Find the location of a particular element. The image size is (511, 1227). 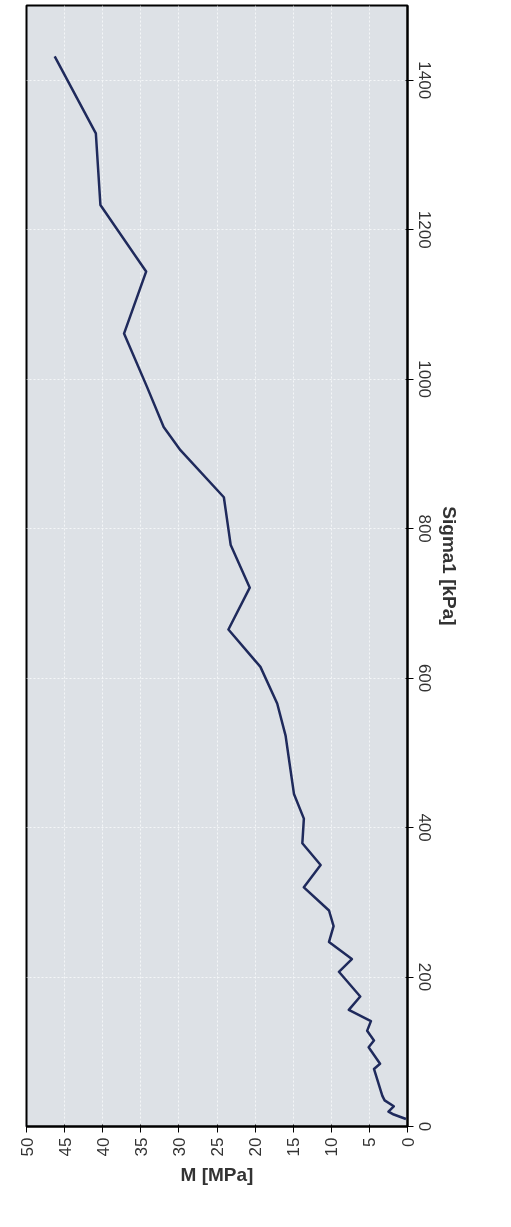

y-tick-label: 0 is located at coordinates (424, 1126).